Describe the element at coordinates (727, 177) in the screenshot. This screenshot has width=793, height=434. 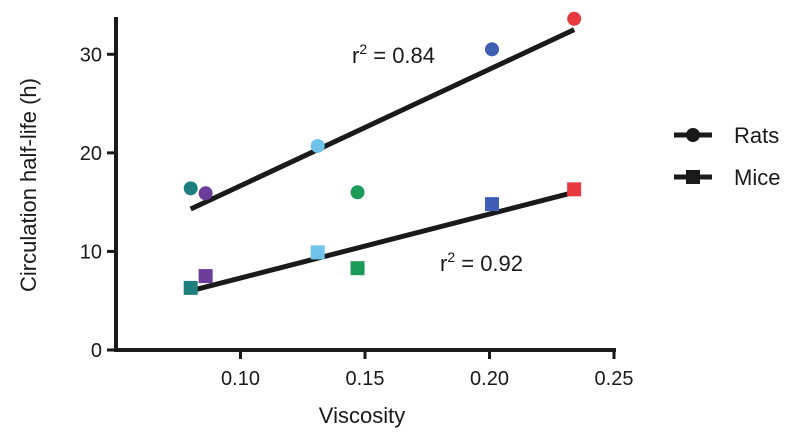
I see `legend-item-mice: Mice` at that location.